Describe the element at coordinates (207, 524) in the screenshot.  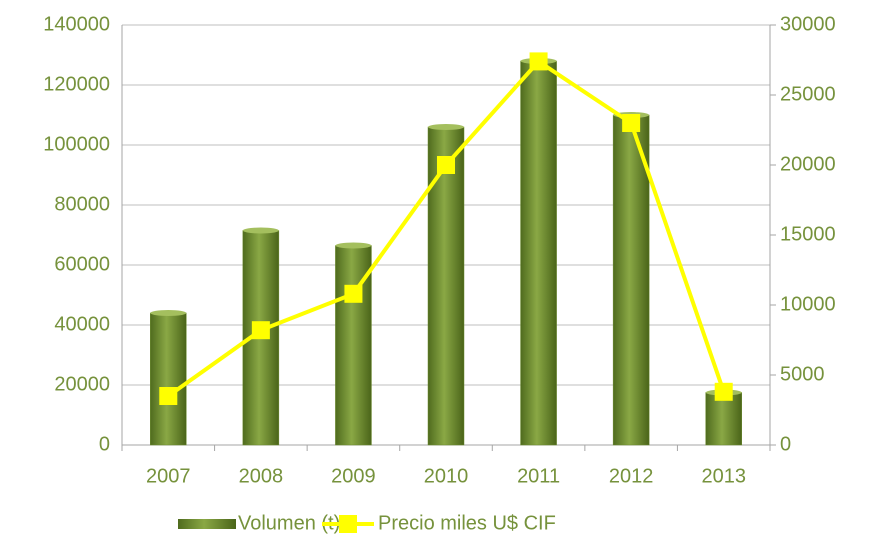
I see `legend-swatch` at that location.